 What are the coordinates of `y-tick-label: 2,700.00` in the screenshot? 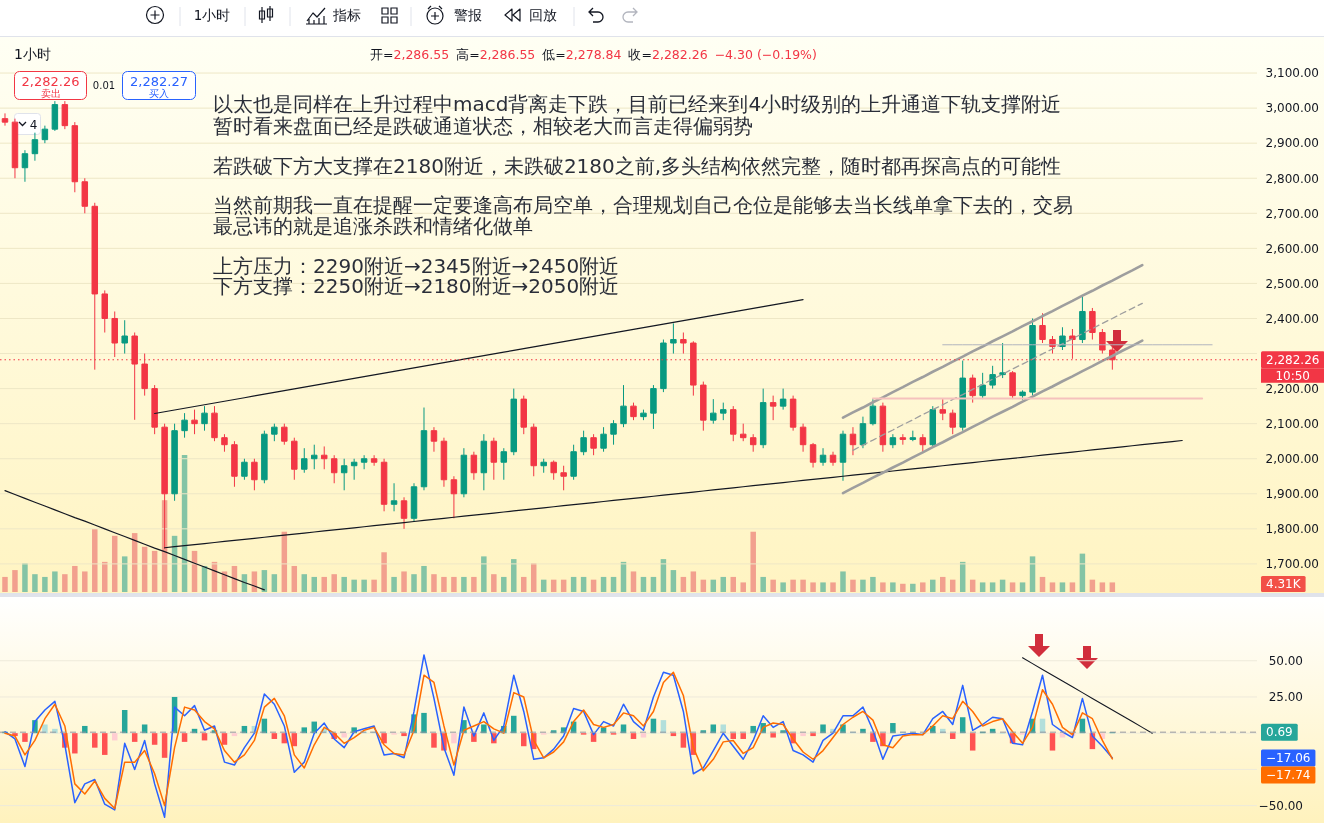 It's located at (1292, 213).